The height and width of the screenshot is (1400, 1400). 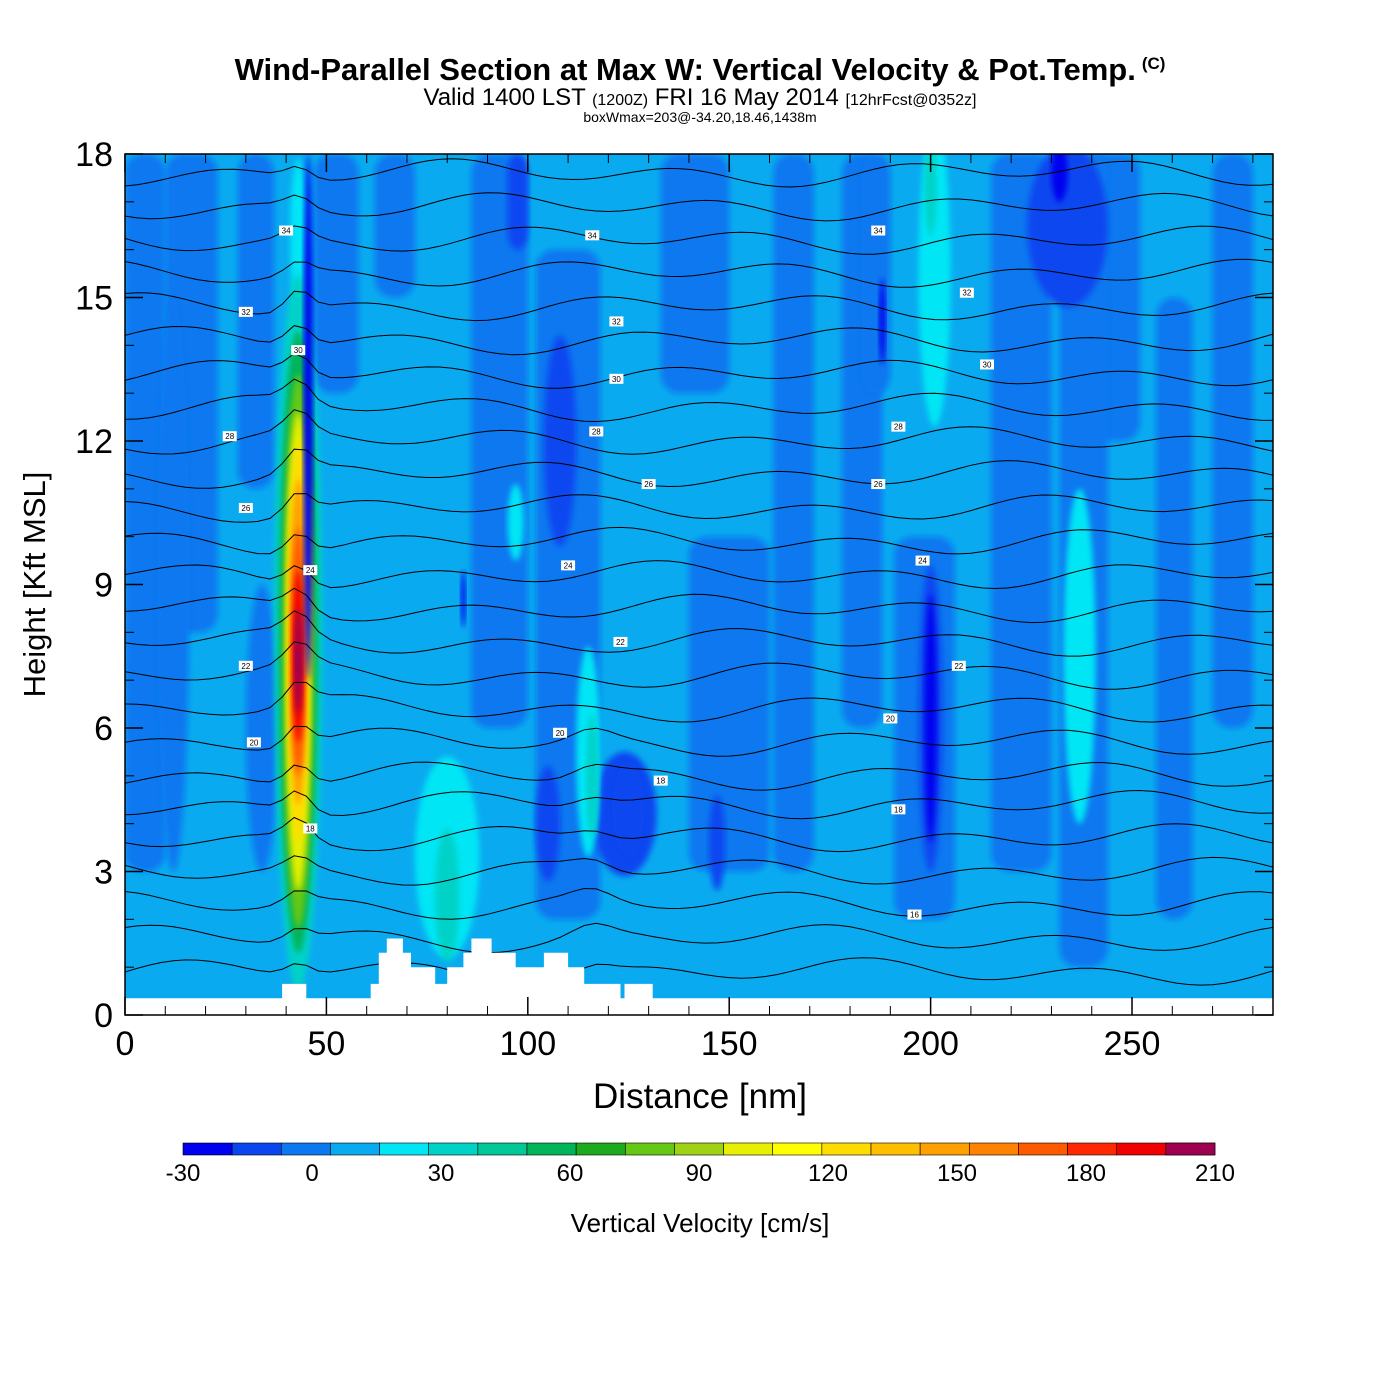 I want to click on colorbar-tick-label-0: -30, so click(x=183, y=1173).